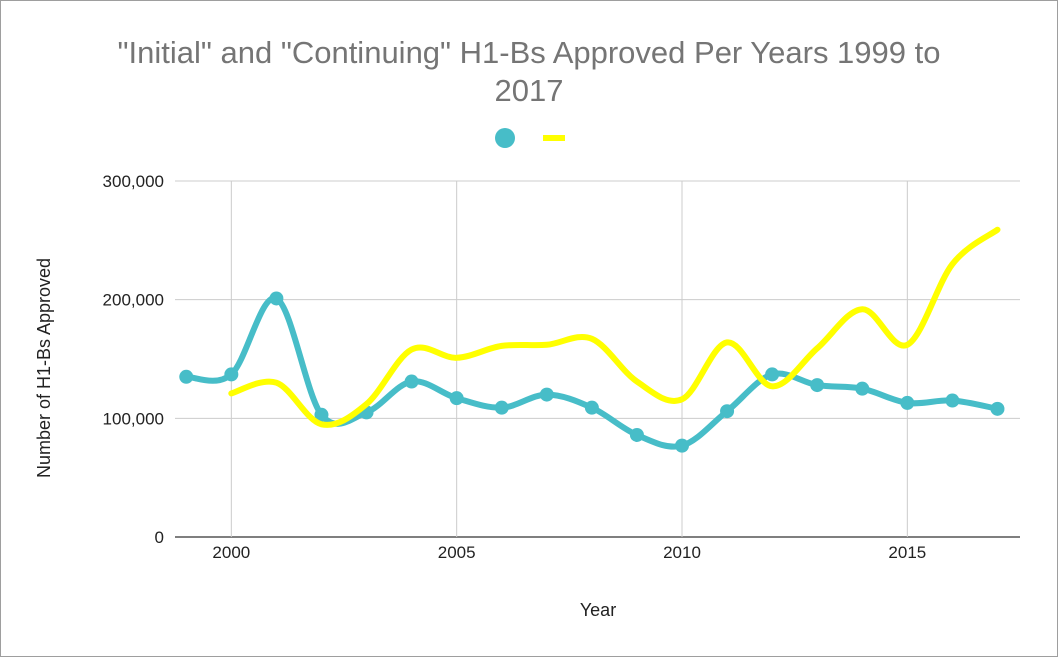 This screenshot has height=657, width=1058. Describe the element at coordinates (457, 552) in the screenshot. I see `x-tick-label: 2005` at that location.